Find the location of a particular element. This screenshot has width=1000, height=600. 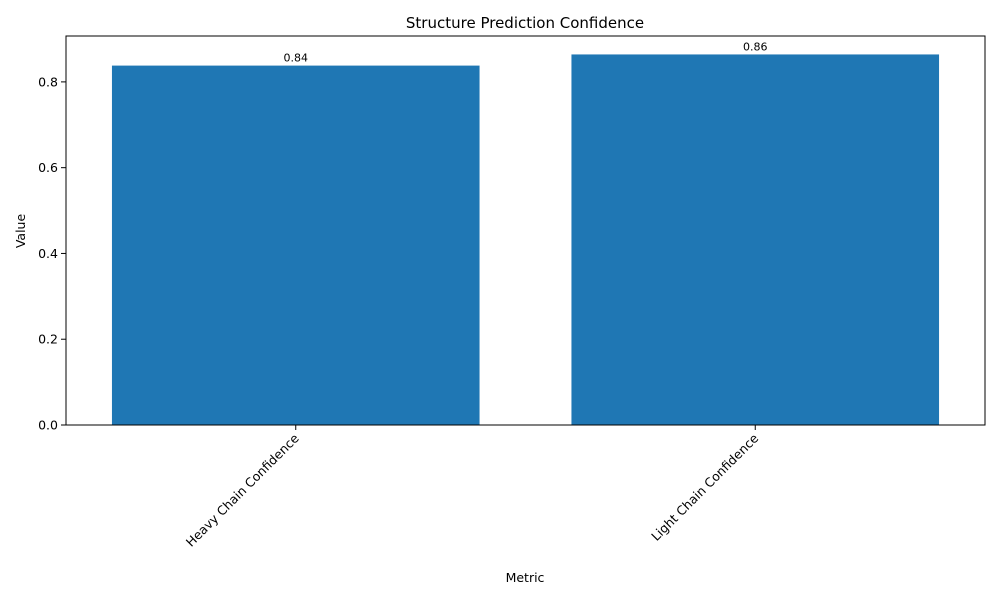

y-tick-label: 0.6 is located at coordinates (48, 167).